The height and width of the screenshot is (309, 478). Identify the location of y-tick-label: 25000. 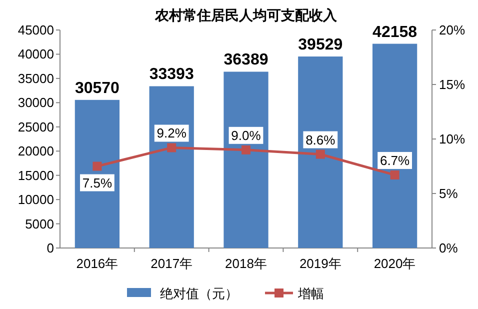
(36, 126).